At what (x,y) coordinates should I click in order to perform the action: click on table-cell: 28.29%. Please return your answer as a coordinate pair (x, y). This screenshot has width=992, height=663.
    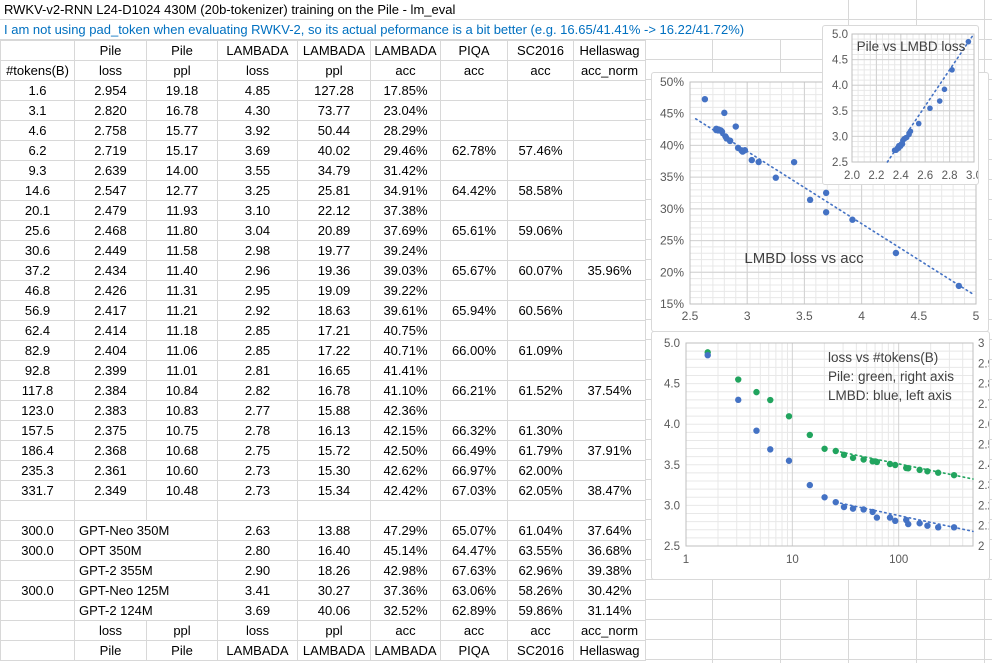
    Looking at the image, I should click on (405, 130).